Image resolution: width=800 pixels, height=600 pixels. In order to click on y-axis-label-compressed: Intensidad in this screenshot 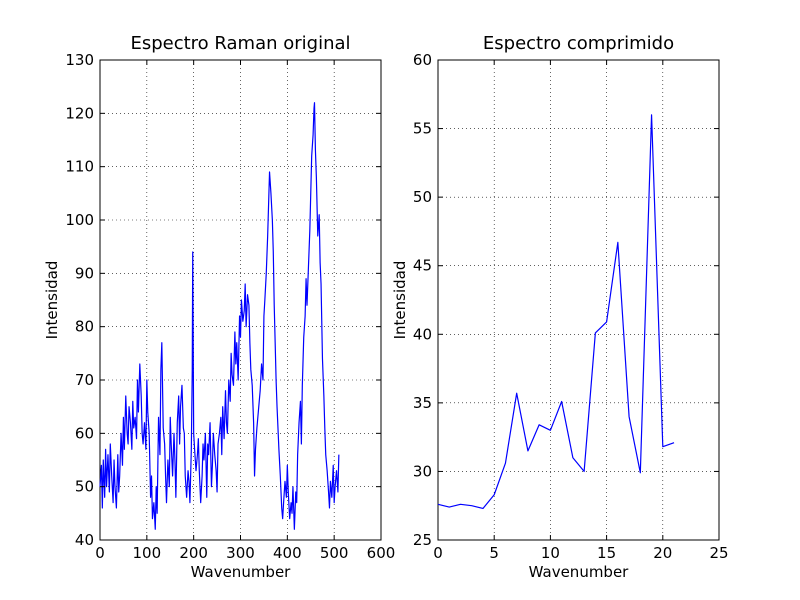, I will do `click(400, 300)`.